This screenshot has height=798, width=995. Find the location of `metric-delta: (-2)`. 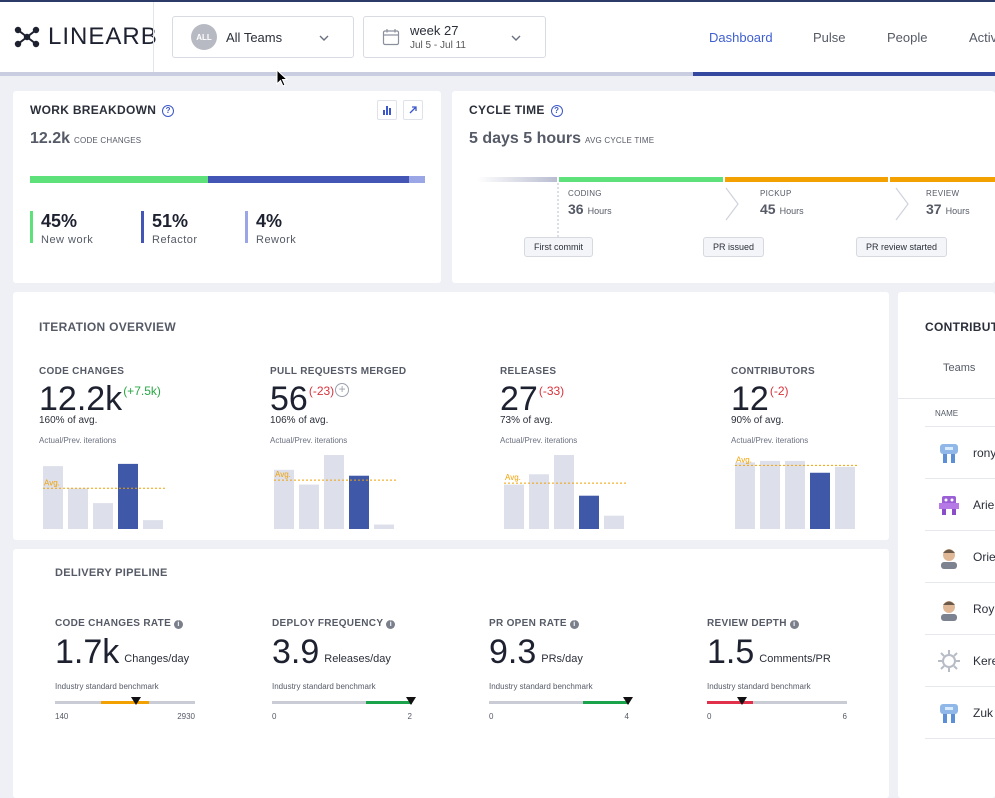

metric-delta: (-2) is located at coordinates (779, 391).